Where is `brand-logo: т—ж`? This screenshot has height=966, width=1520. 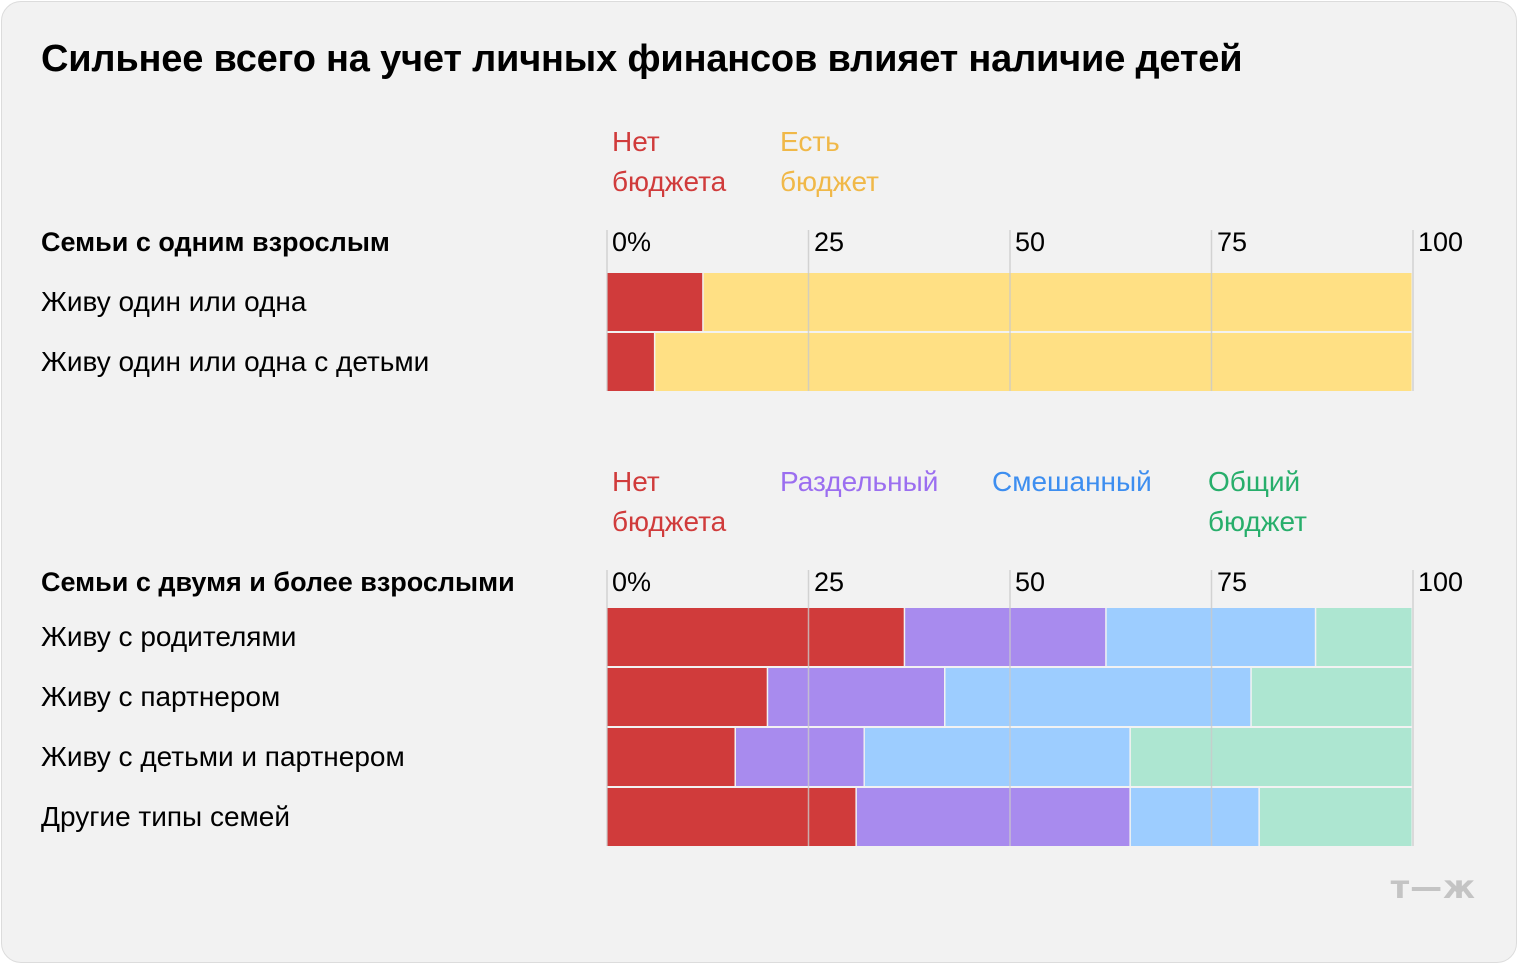 brand-logo: т—ж is located at coordinates (1433, 887).